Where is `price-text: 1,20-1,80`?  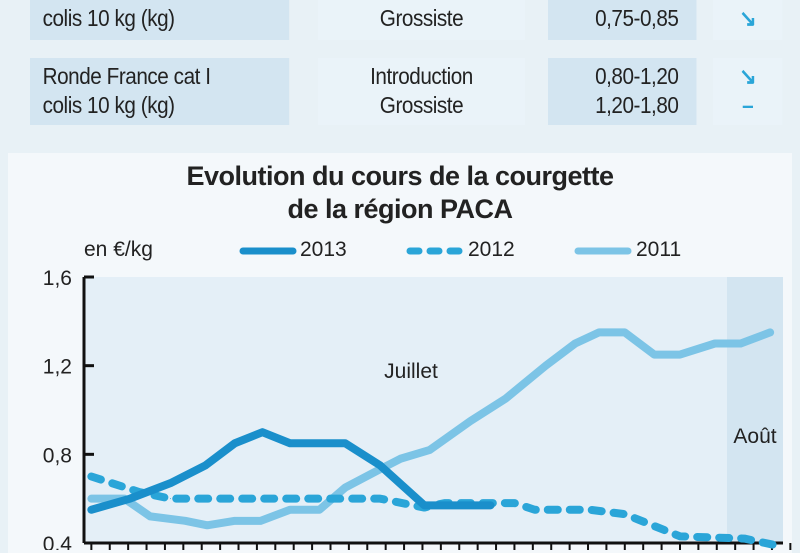 price-text: 1,20-1,80 is located at coordinates (637, 105).